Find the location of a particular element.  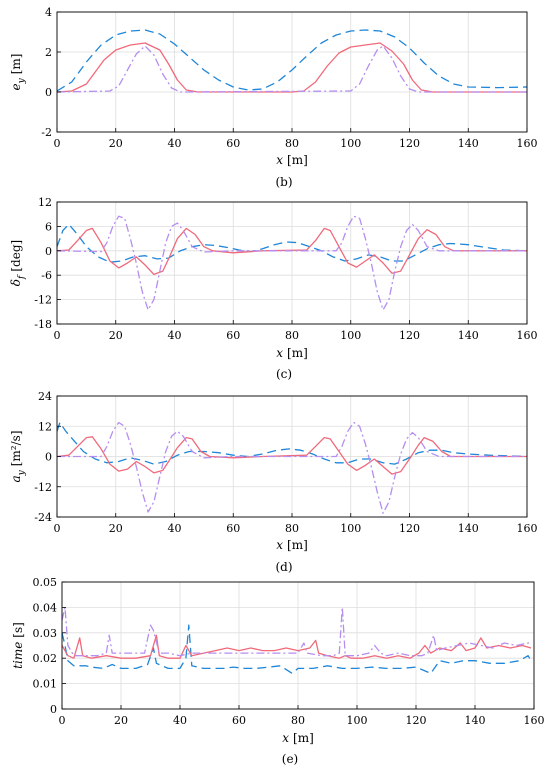

y-axis-unit: [m] is located at coordinates (16, 64).